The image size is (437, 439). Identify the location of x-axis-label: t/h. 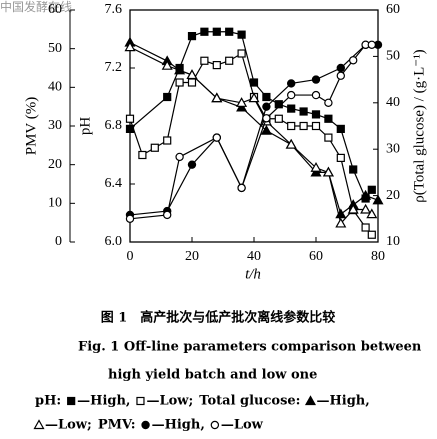
(253, 274).